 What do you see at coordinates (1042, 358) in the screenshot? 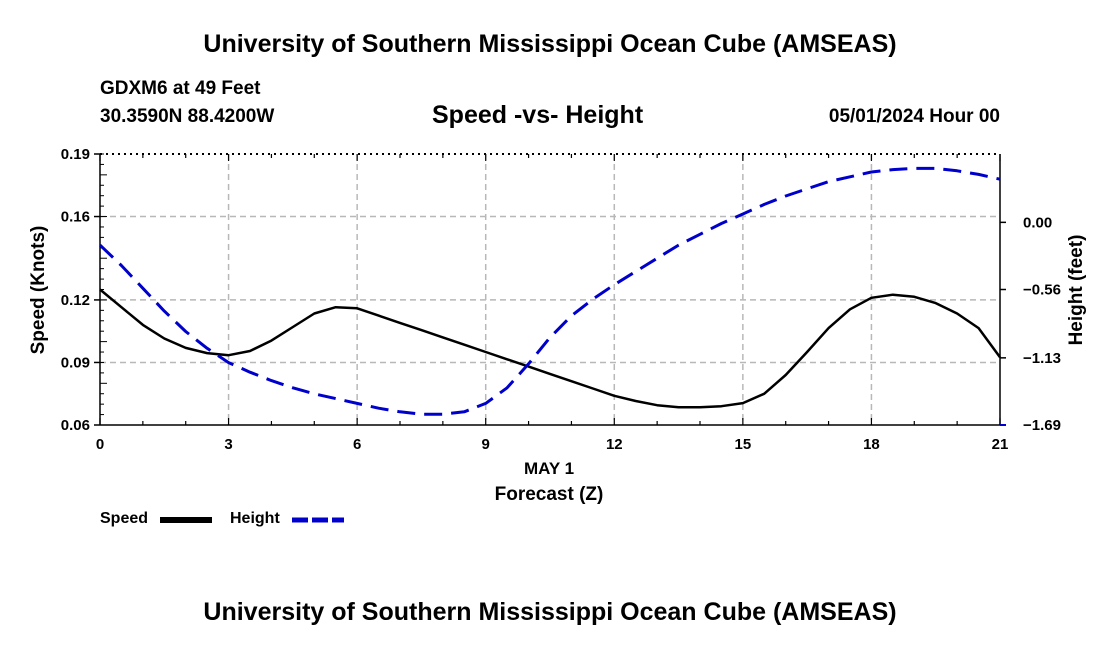
I see `y2-tick-label: −1.13` at bounding box center [1042, 358].